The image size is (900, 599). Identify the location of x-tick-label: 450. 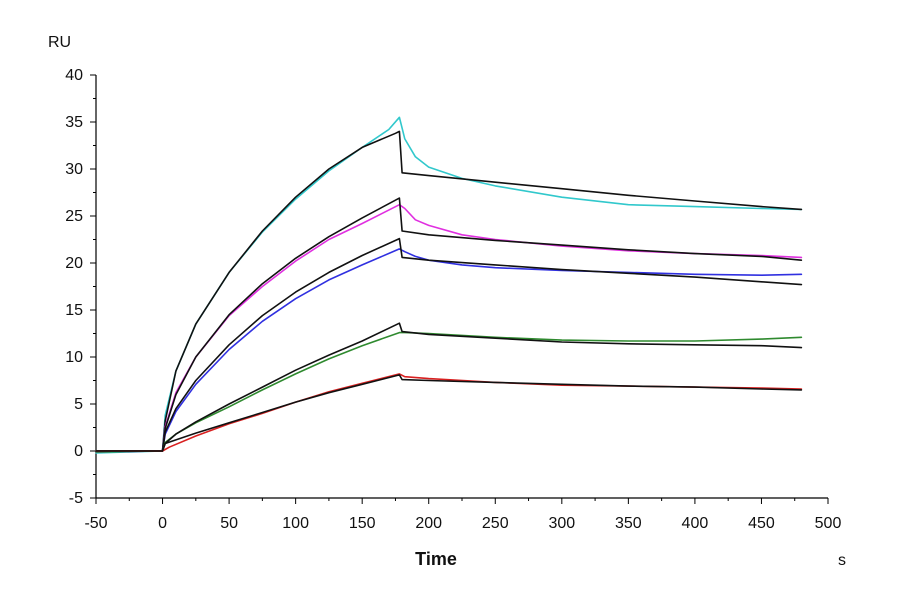
(761, 523).